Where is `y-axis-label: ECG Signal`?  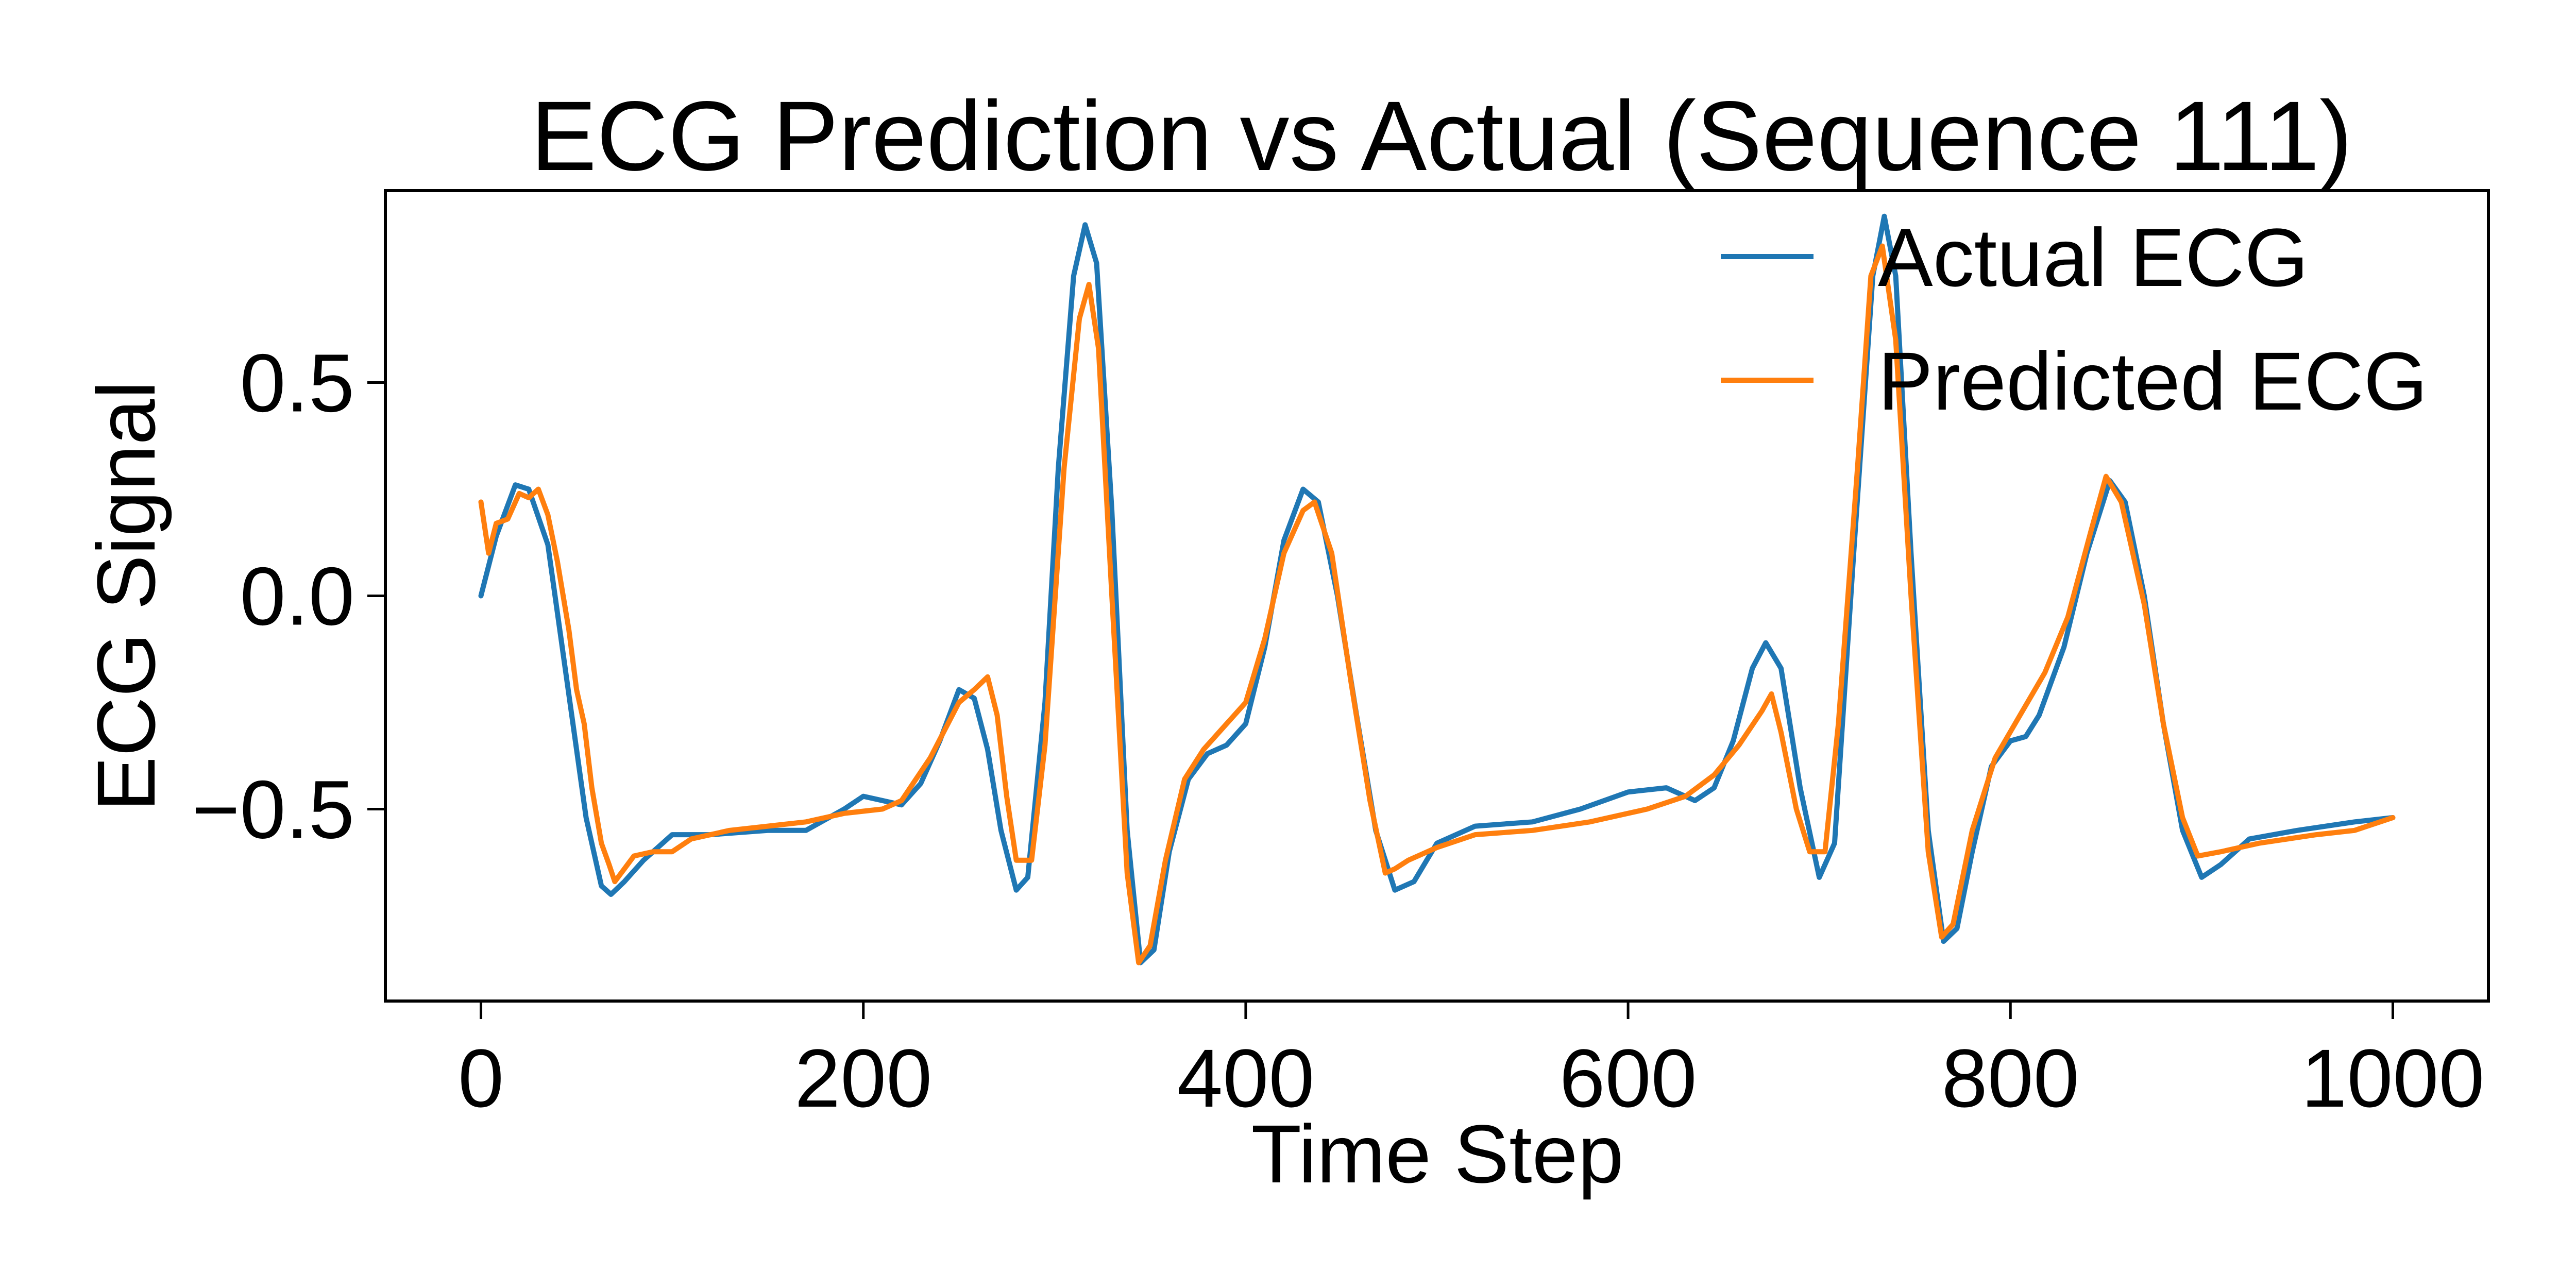
y-axis-label: ECG Signal is located at coordinates (126, 596).